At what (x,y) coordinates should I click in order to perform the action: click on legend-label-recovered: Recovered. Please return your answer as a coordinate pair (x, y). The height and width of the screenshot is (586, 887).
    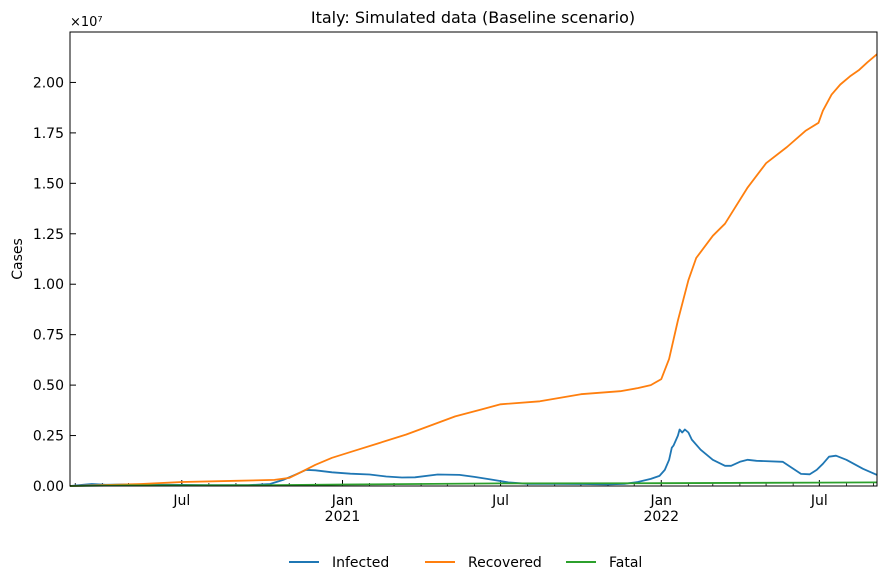
    Looking at the image, I should click on (505, 563).